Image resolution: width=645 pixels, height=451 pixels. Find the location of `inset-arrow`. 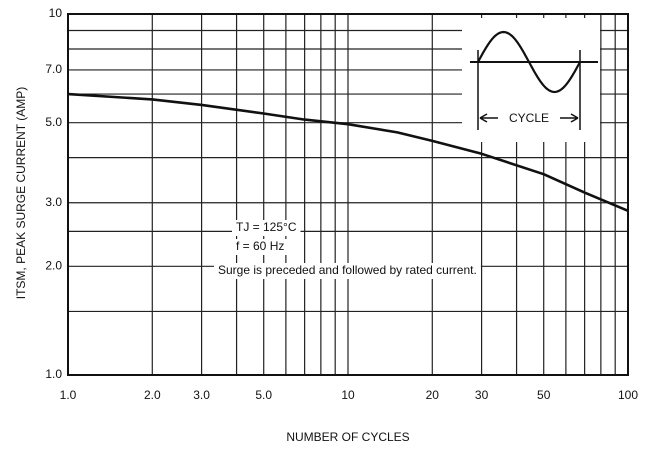

inset-arrow is located at coordinates (529, 118).